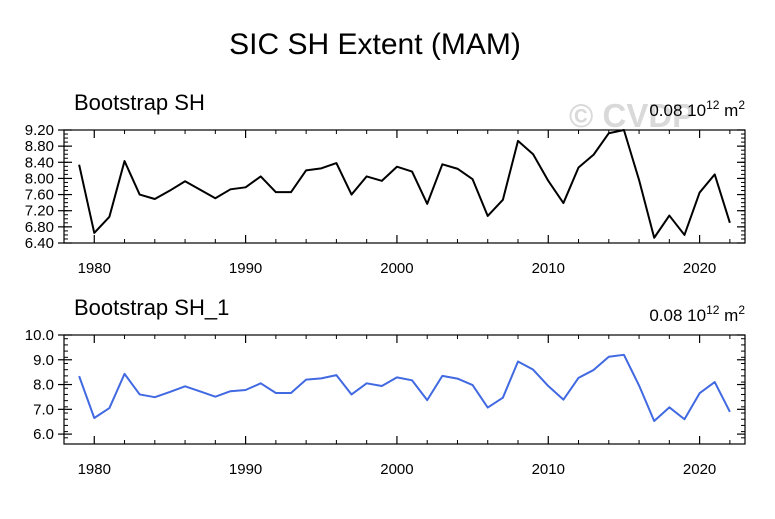  What do you see at coordinates (39, 335) in the screenshot?
I see `y-tick-label: 10.0` at bounding box center [39, 335].